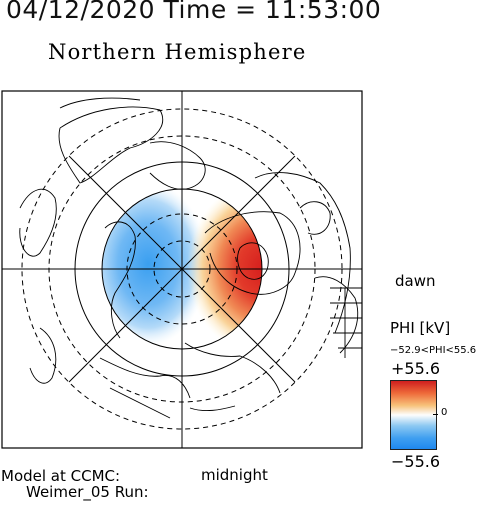  I want to click on potential-field, so click(182, 269).